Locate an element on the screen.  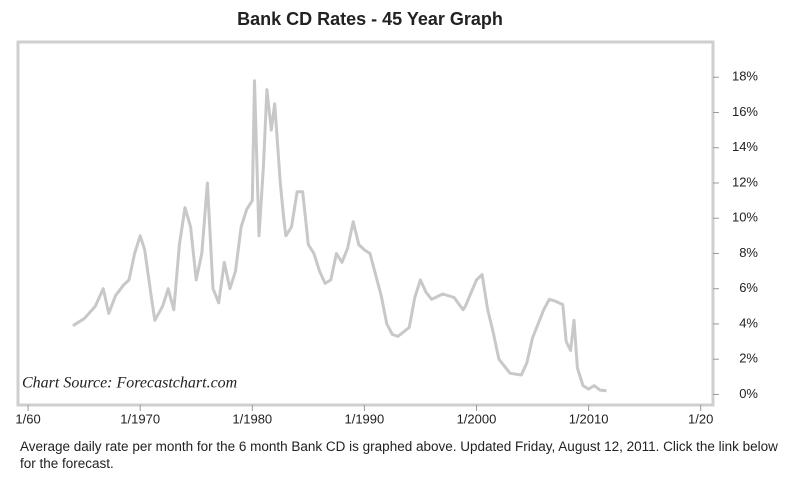
y-tick-label: 8% is located at coordinates (748, 252).